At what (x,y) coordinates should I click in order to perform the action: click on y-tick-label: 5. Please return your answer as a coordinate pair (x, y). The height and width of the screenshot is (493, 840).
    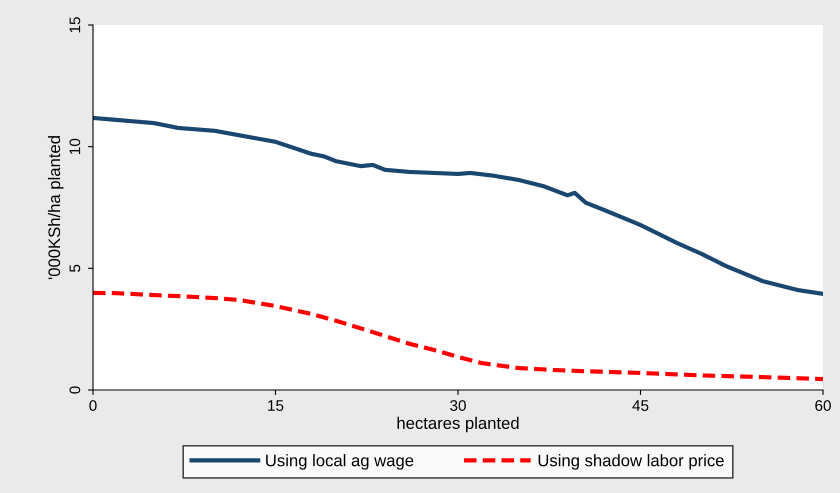
    Looking at the image, I should click on (75, 268).